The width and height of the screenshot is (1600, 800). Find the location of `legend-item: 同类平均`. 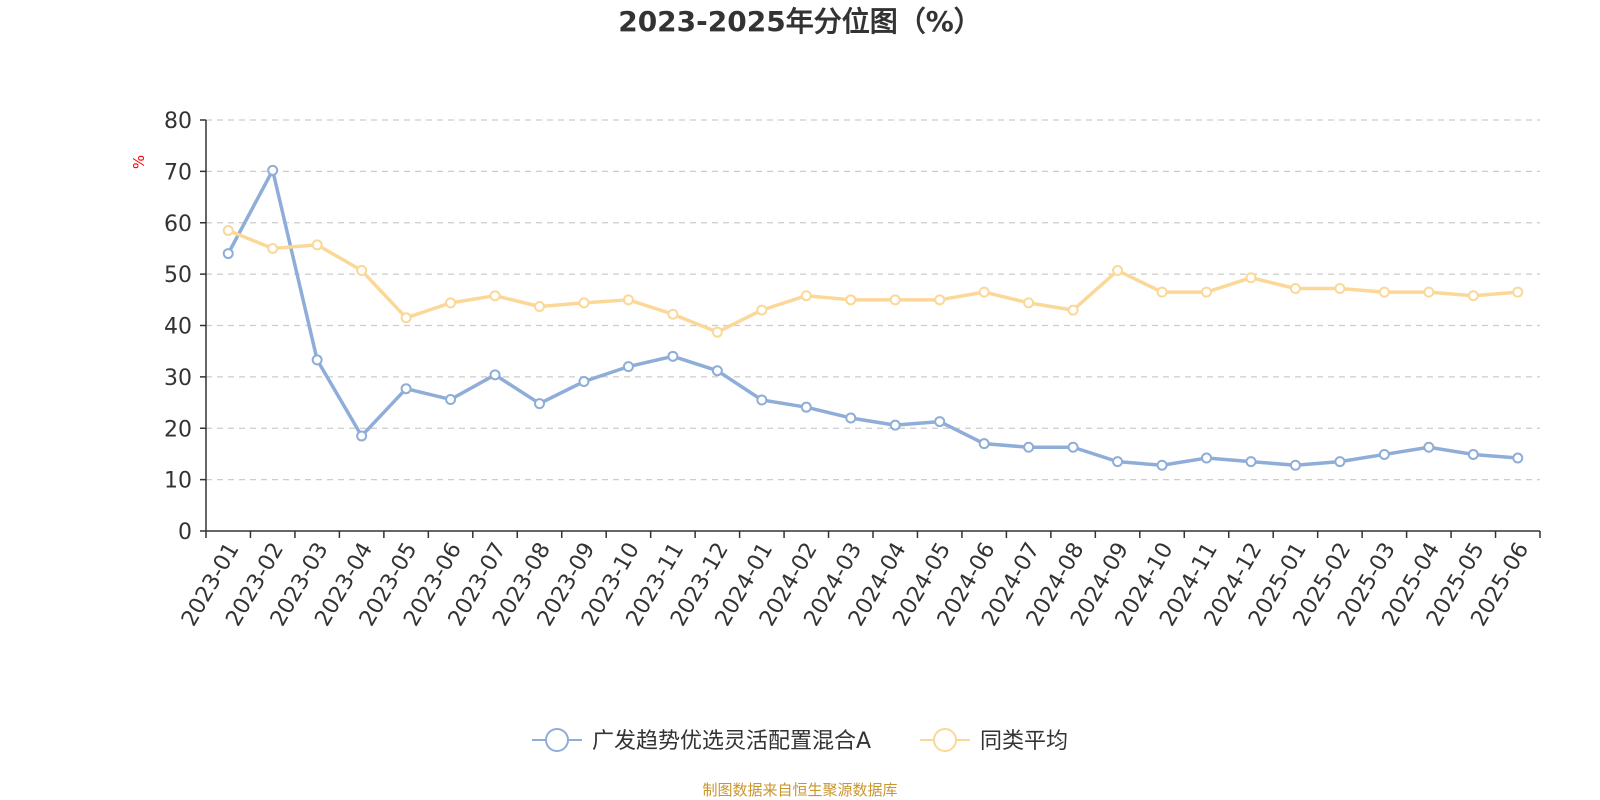

legend-item: 同类平均 is located at coordinates (994, 741).